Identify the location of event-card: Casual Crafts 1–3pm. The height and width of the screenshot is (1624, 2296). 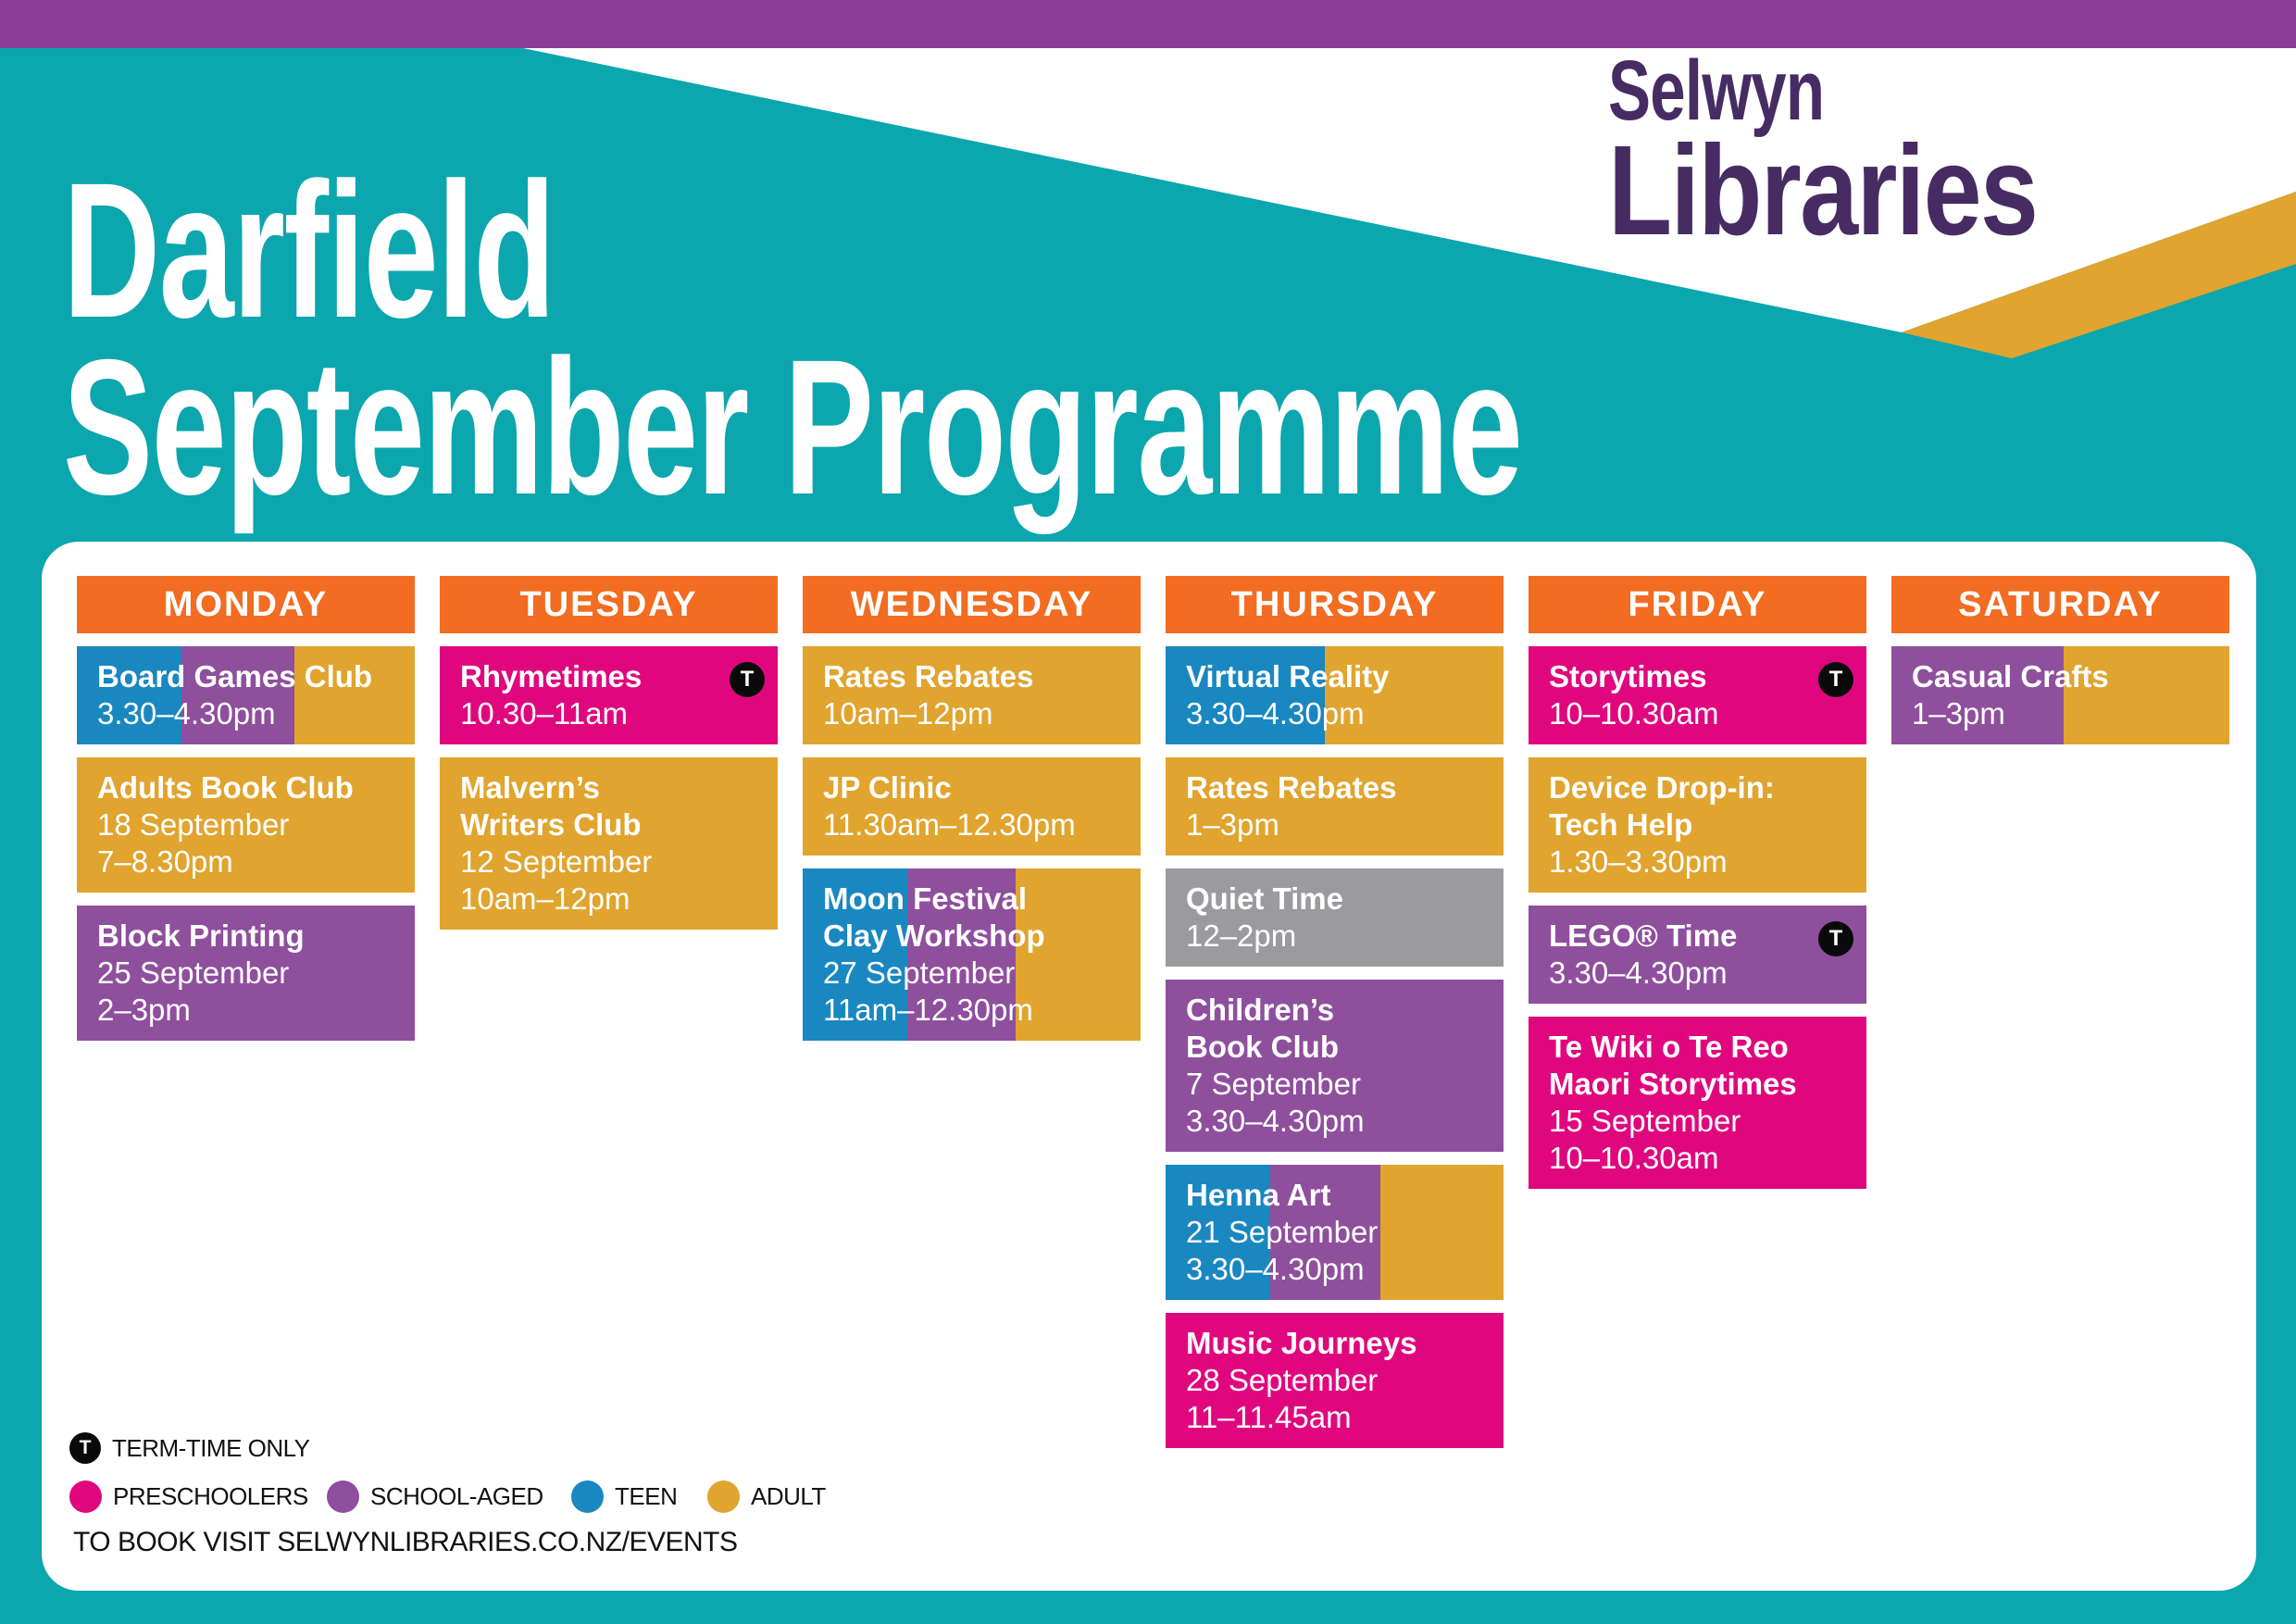
(2060, 695).